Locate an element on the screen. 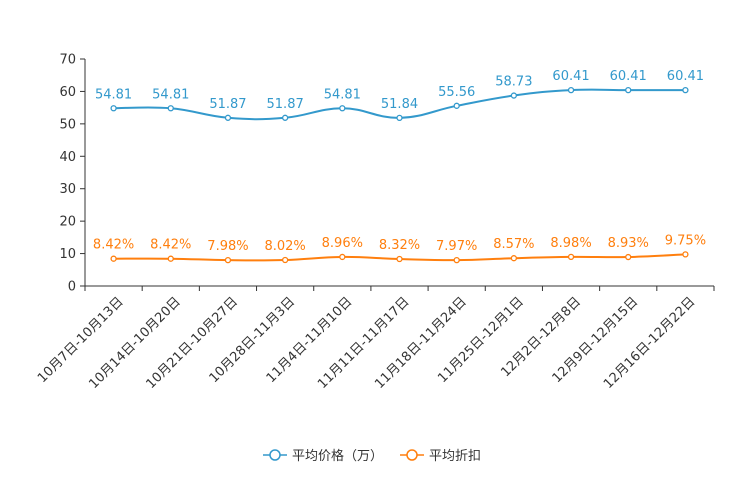 The image size is (744, 496). data-label: 8.96% is located at coordinates (342, 243).